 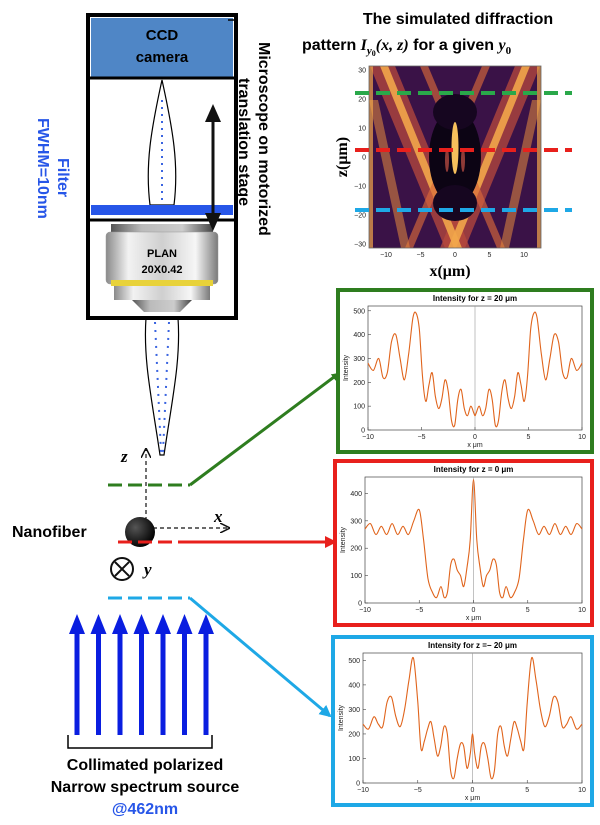 What do you see at coordinates (454, 45) in the screenshot?
I see `sim-title-rest: for a given` at bounding box center [454, 45].